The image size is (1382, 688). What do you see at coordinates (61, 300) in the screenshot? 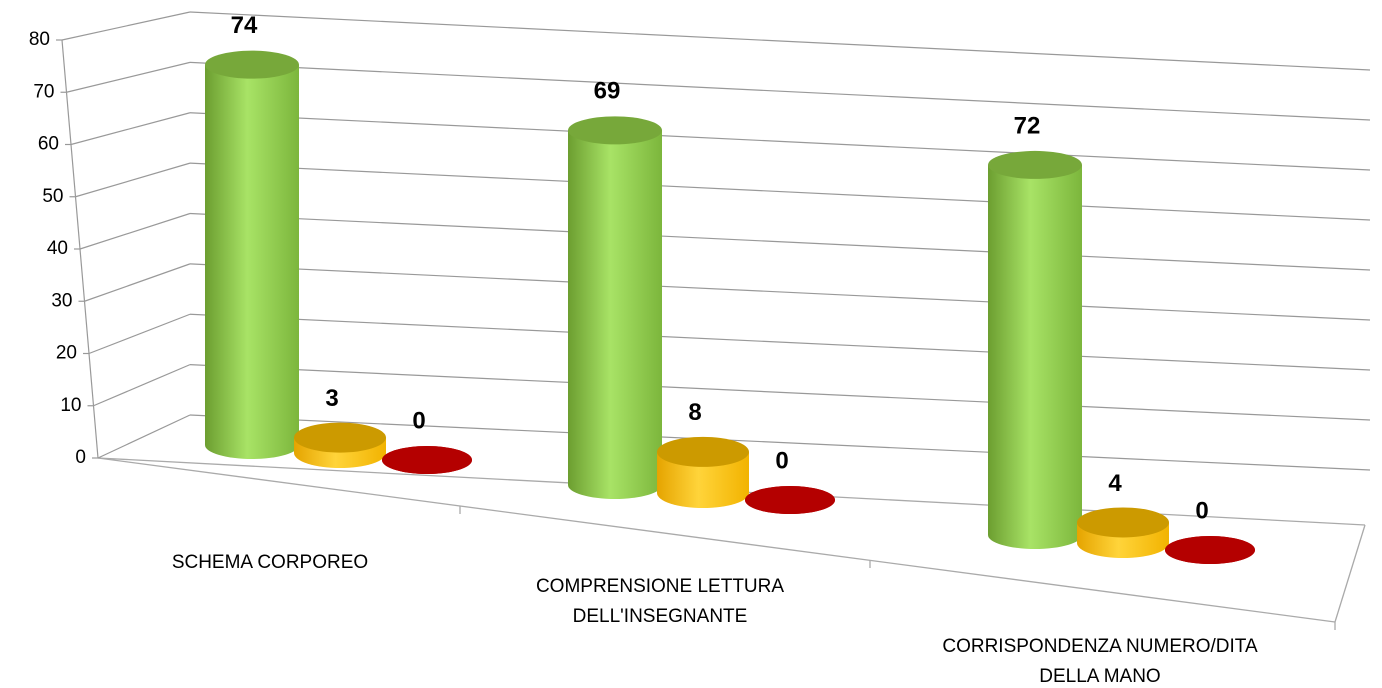
I see `y-tick-label: 30` at bounding box center [61, 300].